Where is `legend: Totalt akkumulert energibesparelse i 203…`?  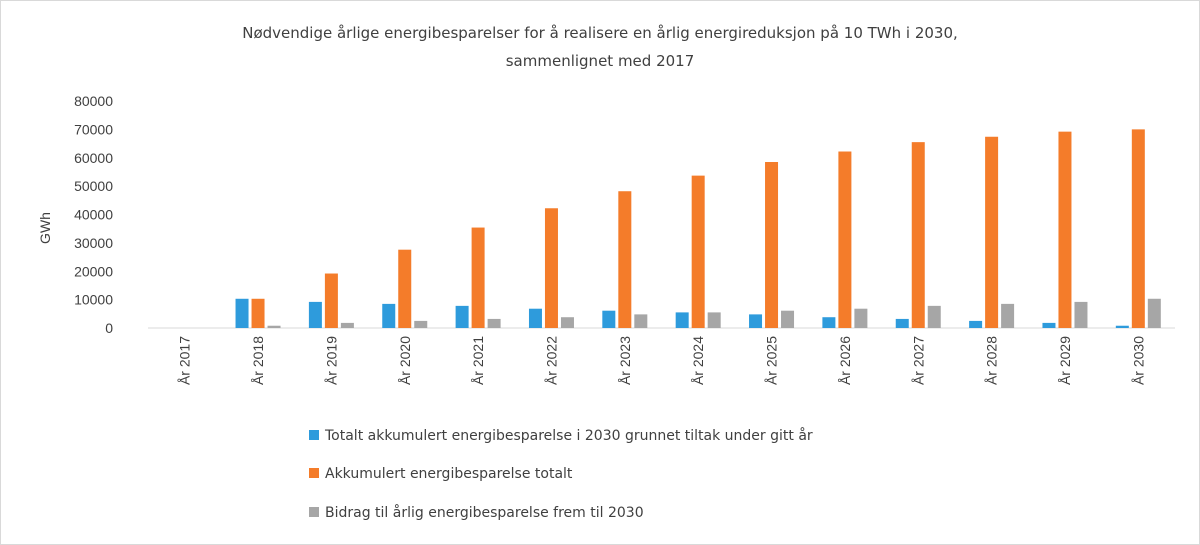 legend: Totalt akkumulert energibesparelse i 203… is located at coordinates (561, 474).